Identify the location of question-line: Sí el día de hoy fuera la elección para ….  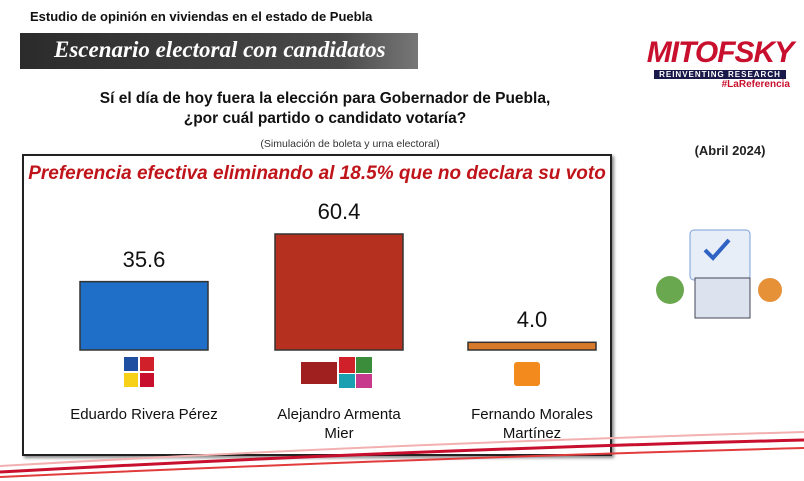
(325, 98).